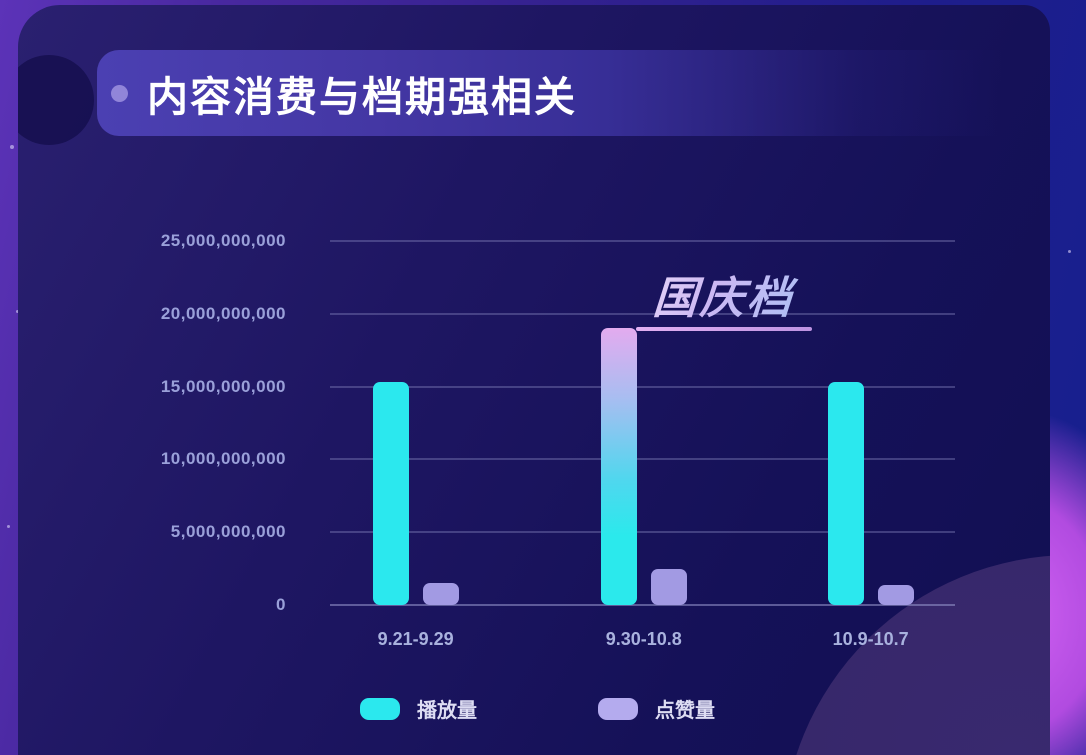 The width and height of the screenshot is (1086, 755). I want to click on x-axis-line, so click(642, 605).